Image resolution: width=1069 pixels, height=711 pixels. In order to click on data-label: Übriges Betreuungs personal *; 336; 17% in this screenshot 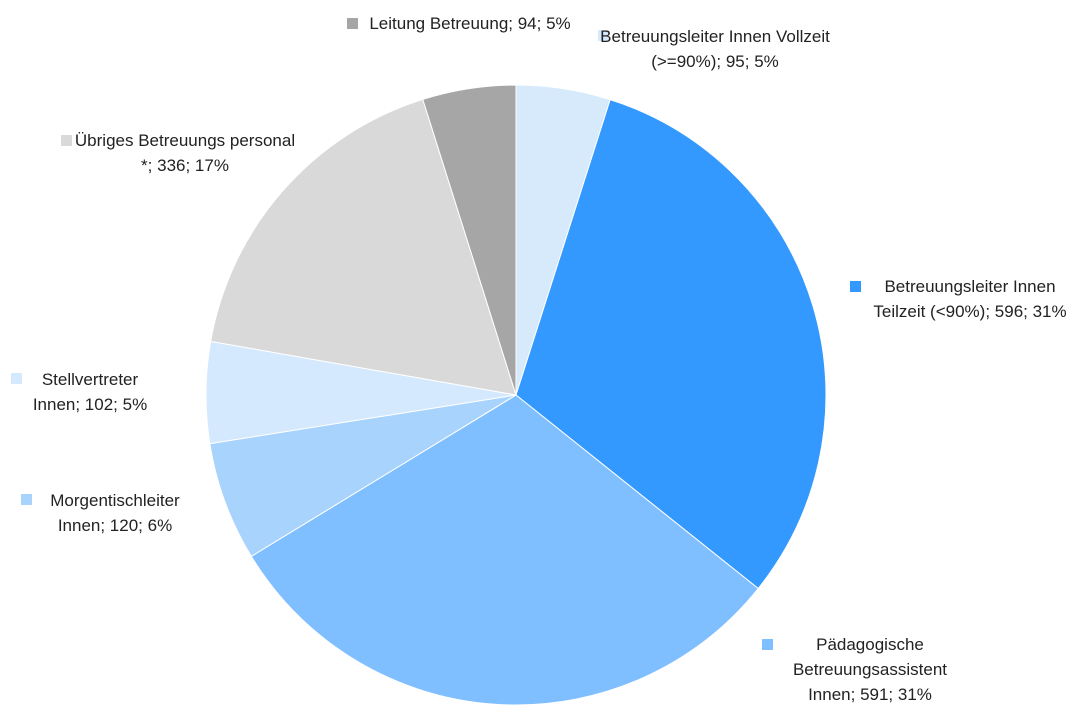, I will do `click(185, 153)`.